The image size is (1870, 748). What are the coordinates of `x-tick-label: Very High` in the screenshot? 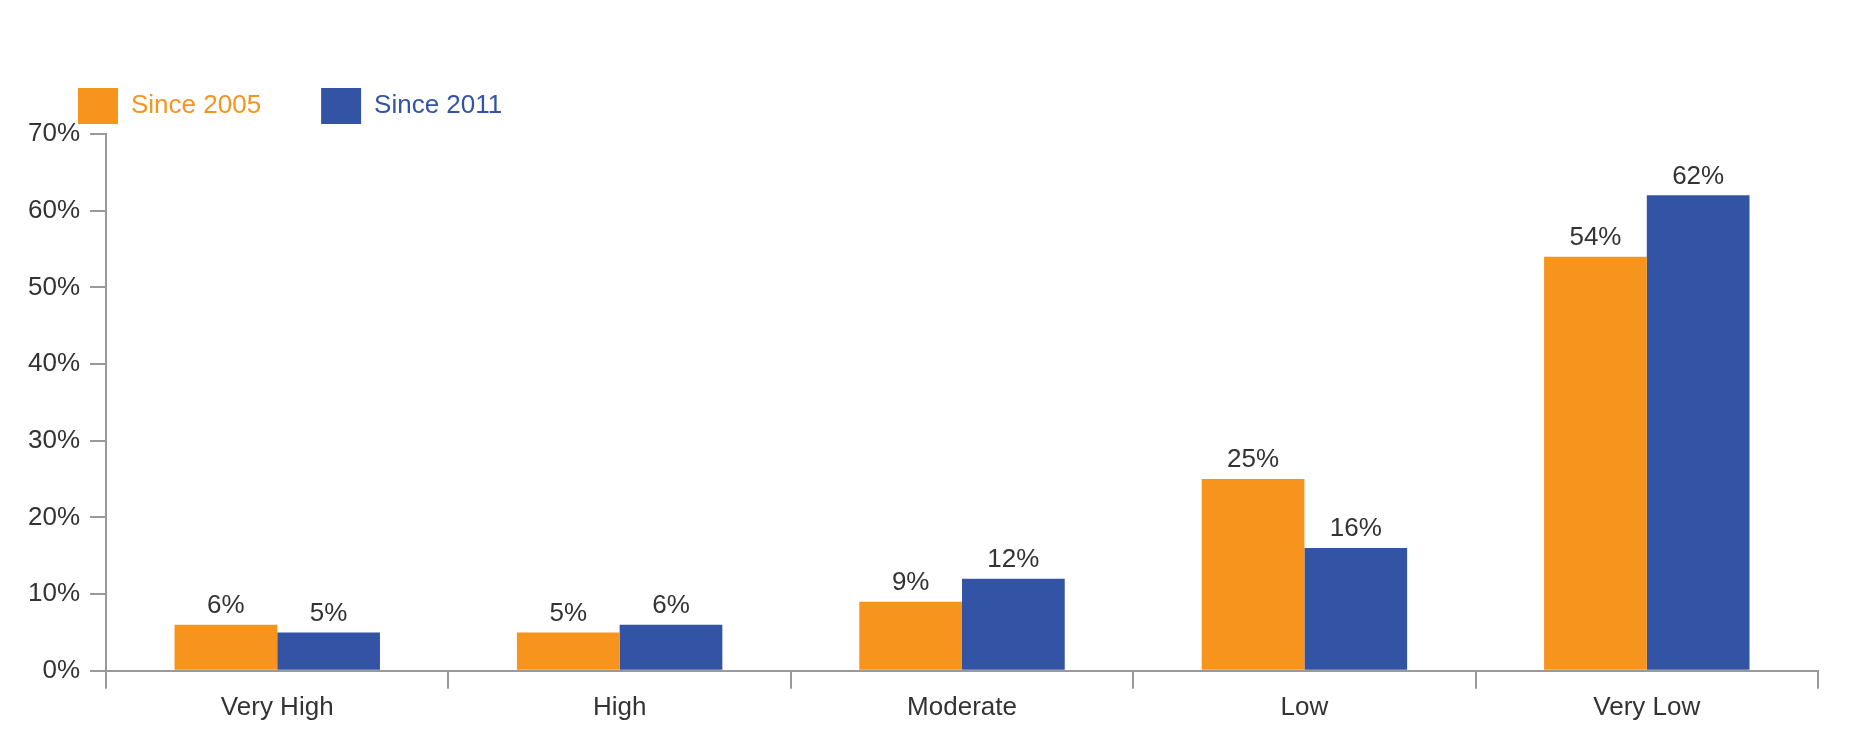 It's located at (277, 705).